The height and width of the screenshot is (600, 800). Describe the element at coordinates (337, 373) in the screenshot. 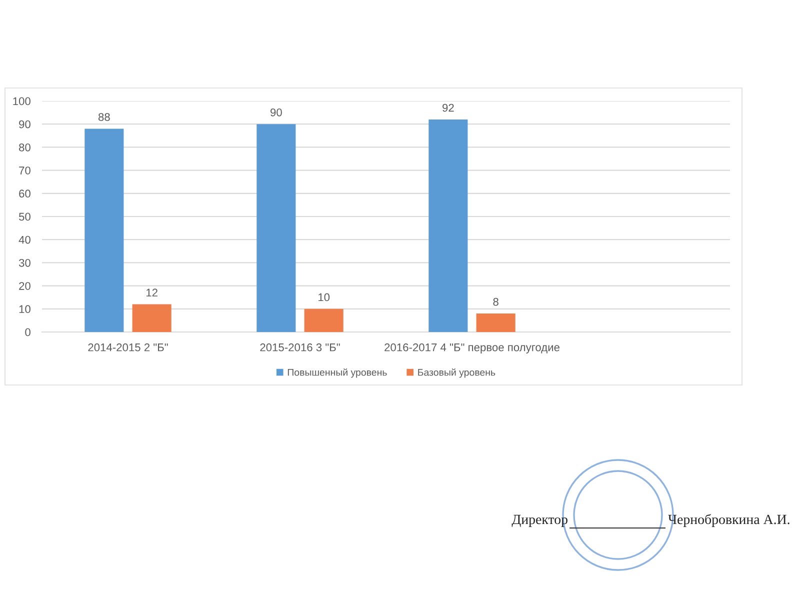

I see `legend-label: Повышенный уровень` at that location.